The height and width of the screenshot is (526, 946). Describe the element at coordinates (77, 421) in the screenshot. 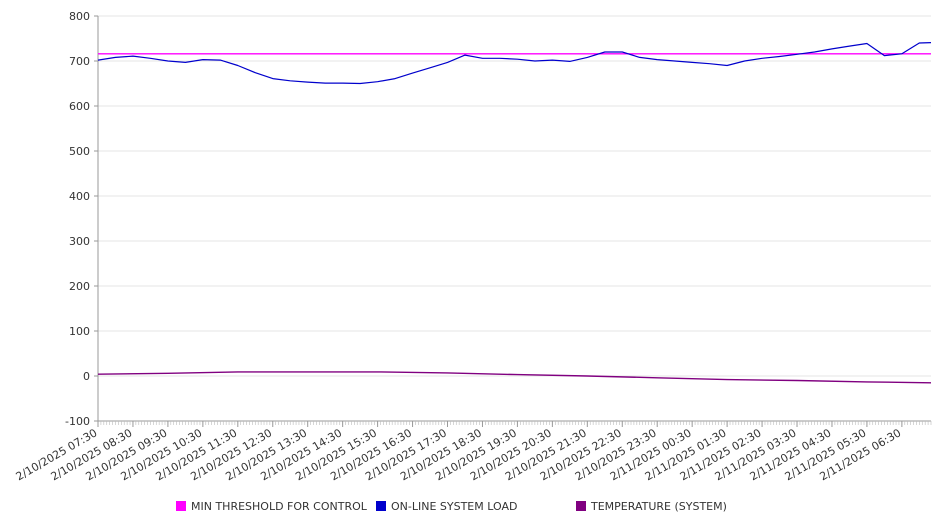

I see `y-tick-label: -100` at that location.